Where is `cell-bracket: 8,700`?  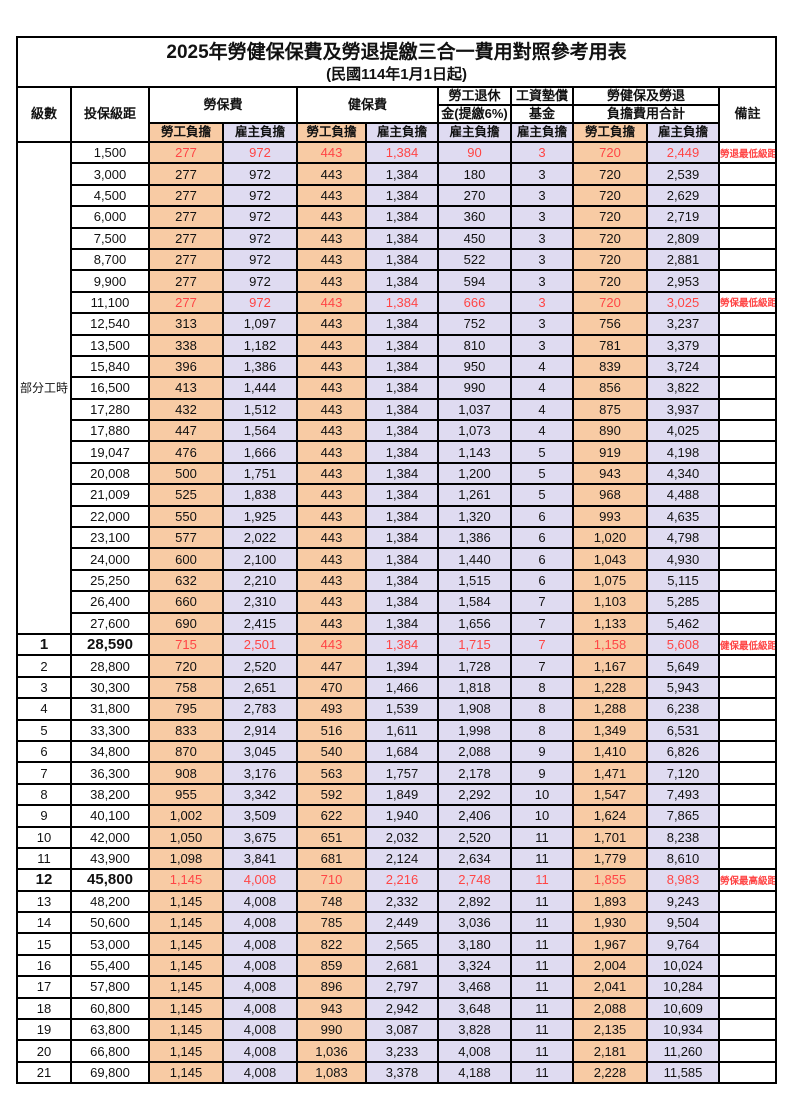 cell-bracket: 8,700 is located at coordinates (110, 259).